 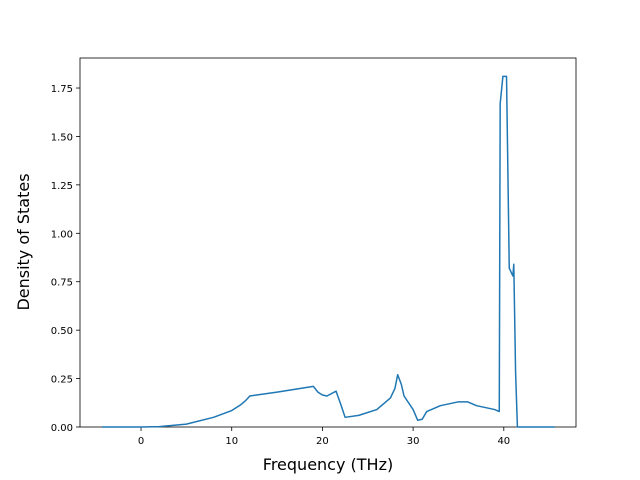 What do you see at coordinates (322, 441) in the screenshot?
I see `x-tick-label: 20` at bounding box center [322, 441].